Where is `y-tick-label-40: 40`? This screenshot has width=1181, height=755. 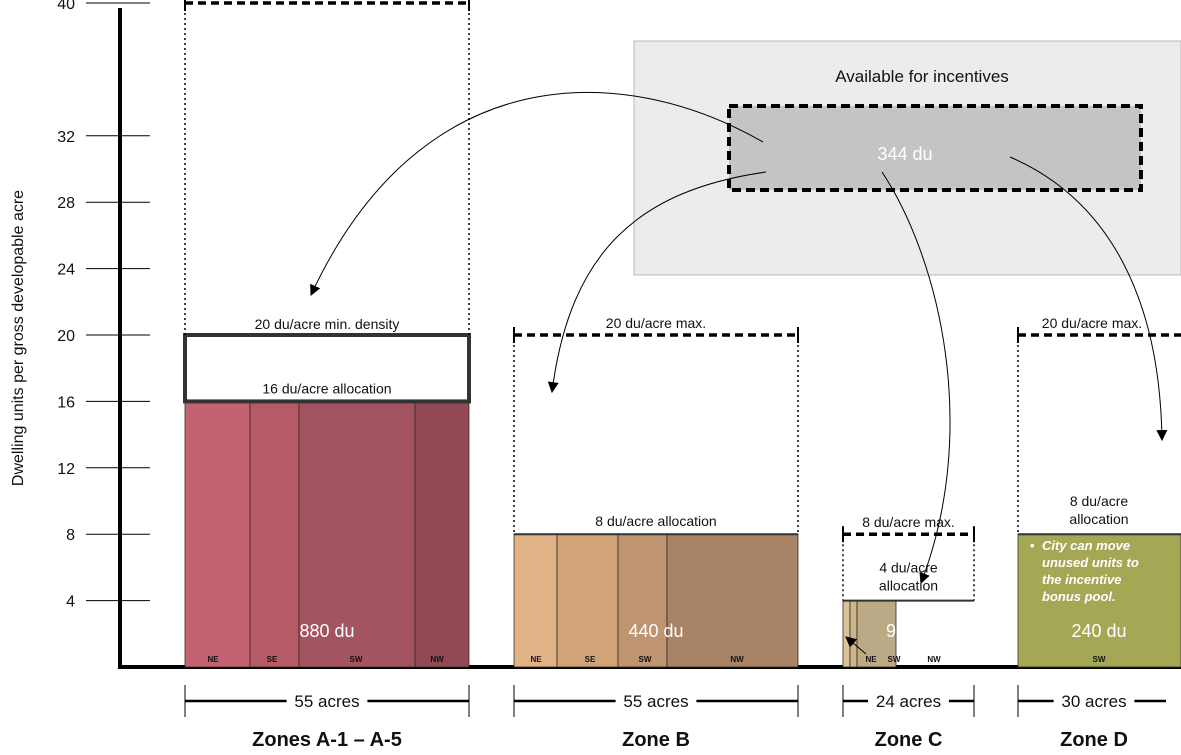
y-tick-label-40: 40 is located at coordinates (66, 6).